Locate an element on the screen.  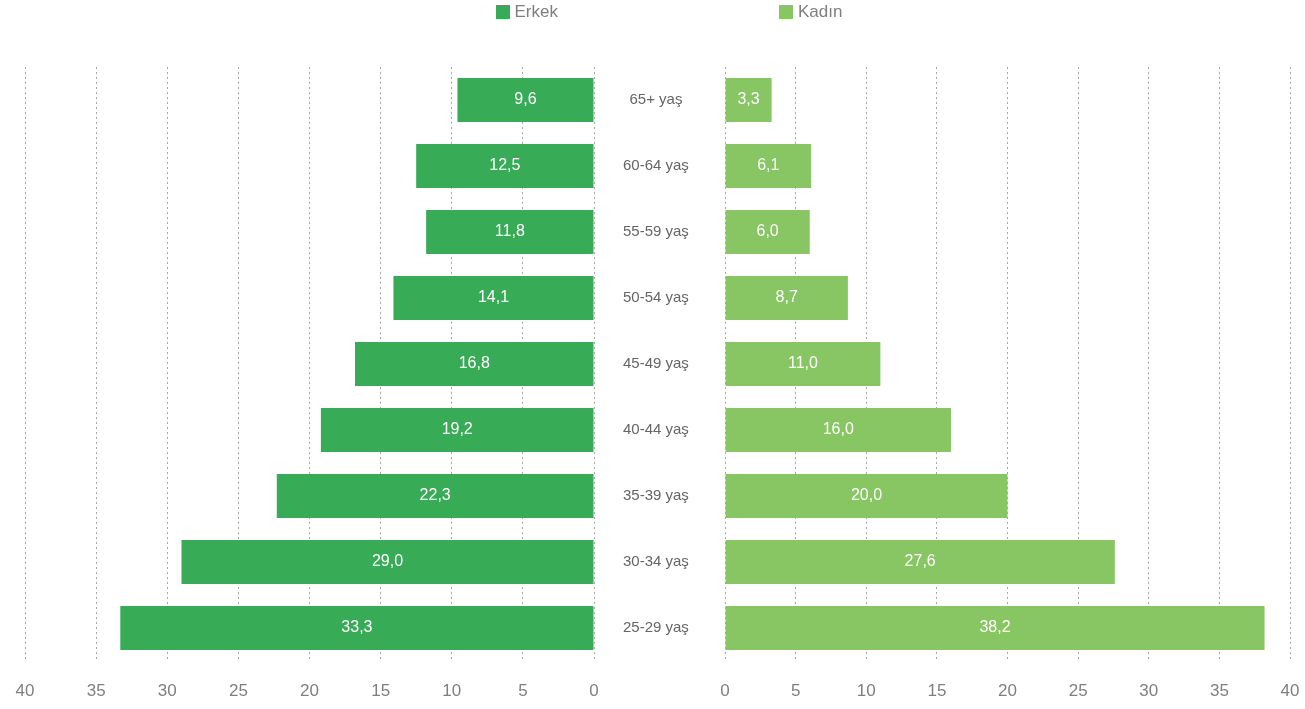
data-label: 11,8 is located at coordinates (509, 231).